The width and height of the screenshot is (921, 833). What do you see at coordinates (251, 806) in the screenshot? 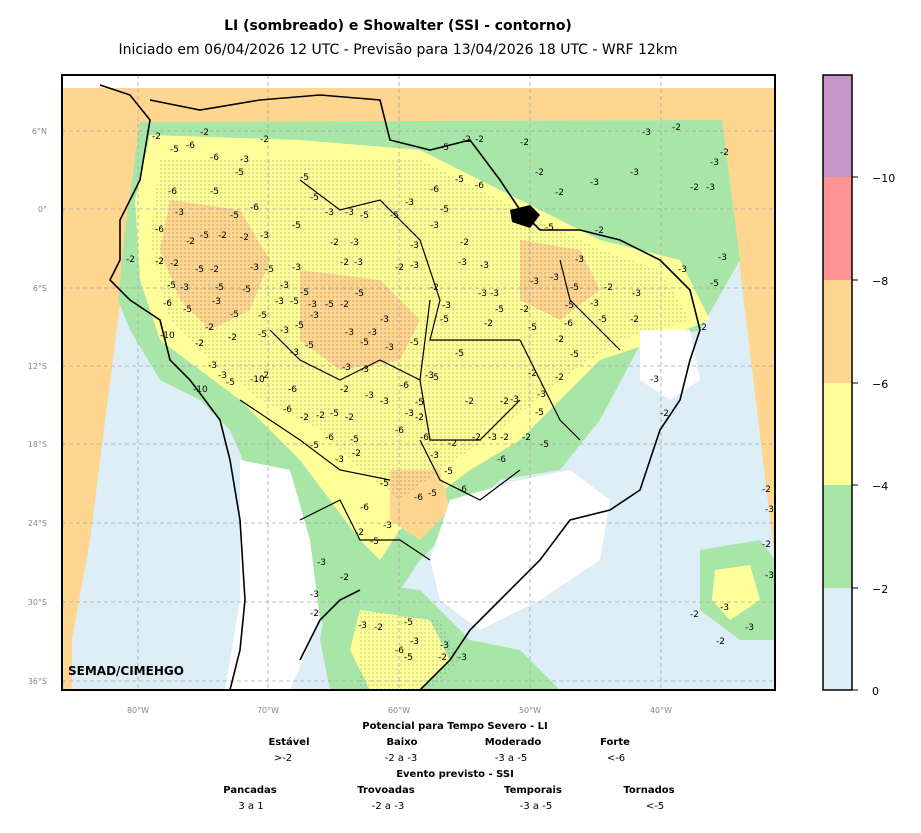
I see `ssi-category-range: 3 a 1` at bounding box center [251, 806].